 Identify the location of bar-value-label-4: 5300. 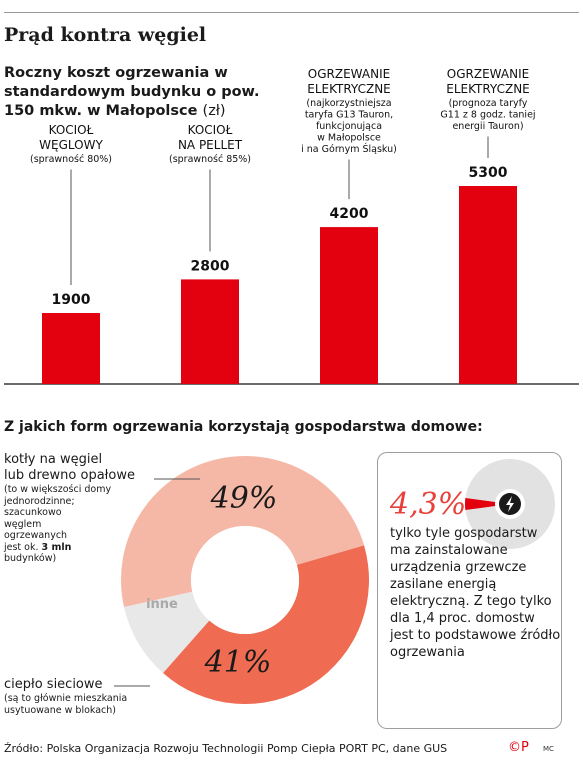
(488, 173).